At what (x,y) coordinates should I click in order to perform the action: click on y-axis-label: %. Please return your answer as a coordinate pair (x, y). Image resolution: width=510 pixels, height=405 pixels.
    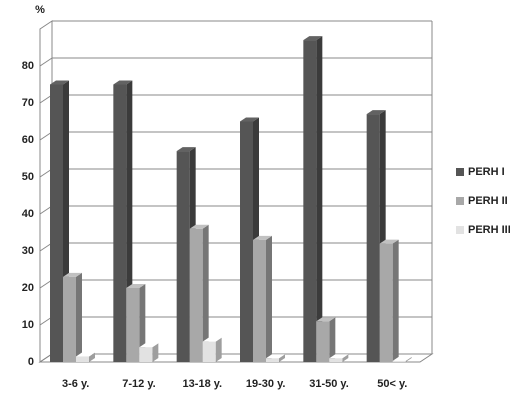
    Looking at the image, I should click on (40, 10).